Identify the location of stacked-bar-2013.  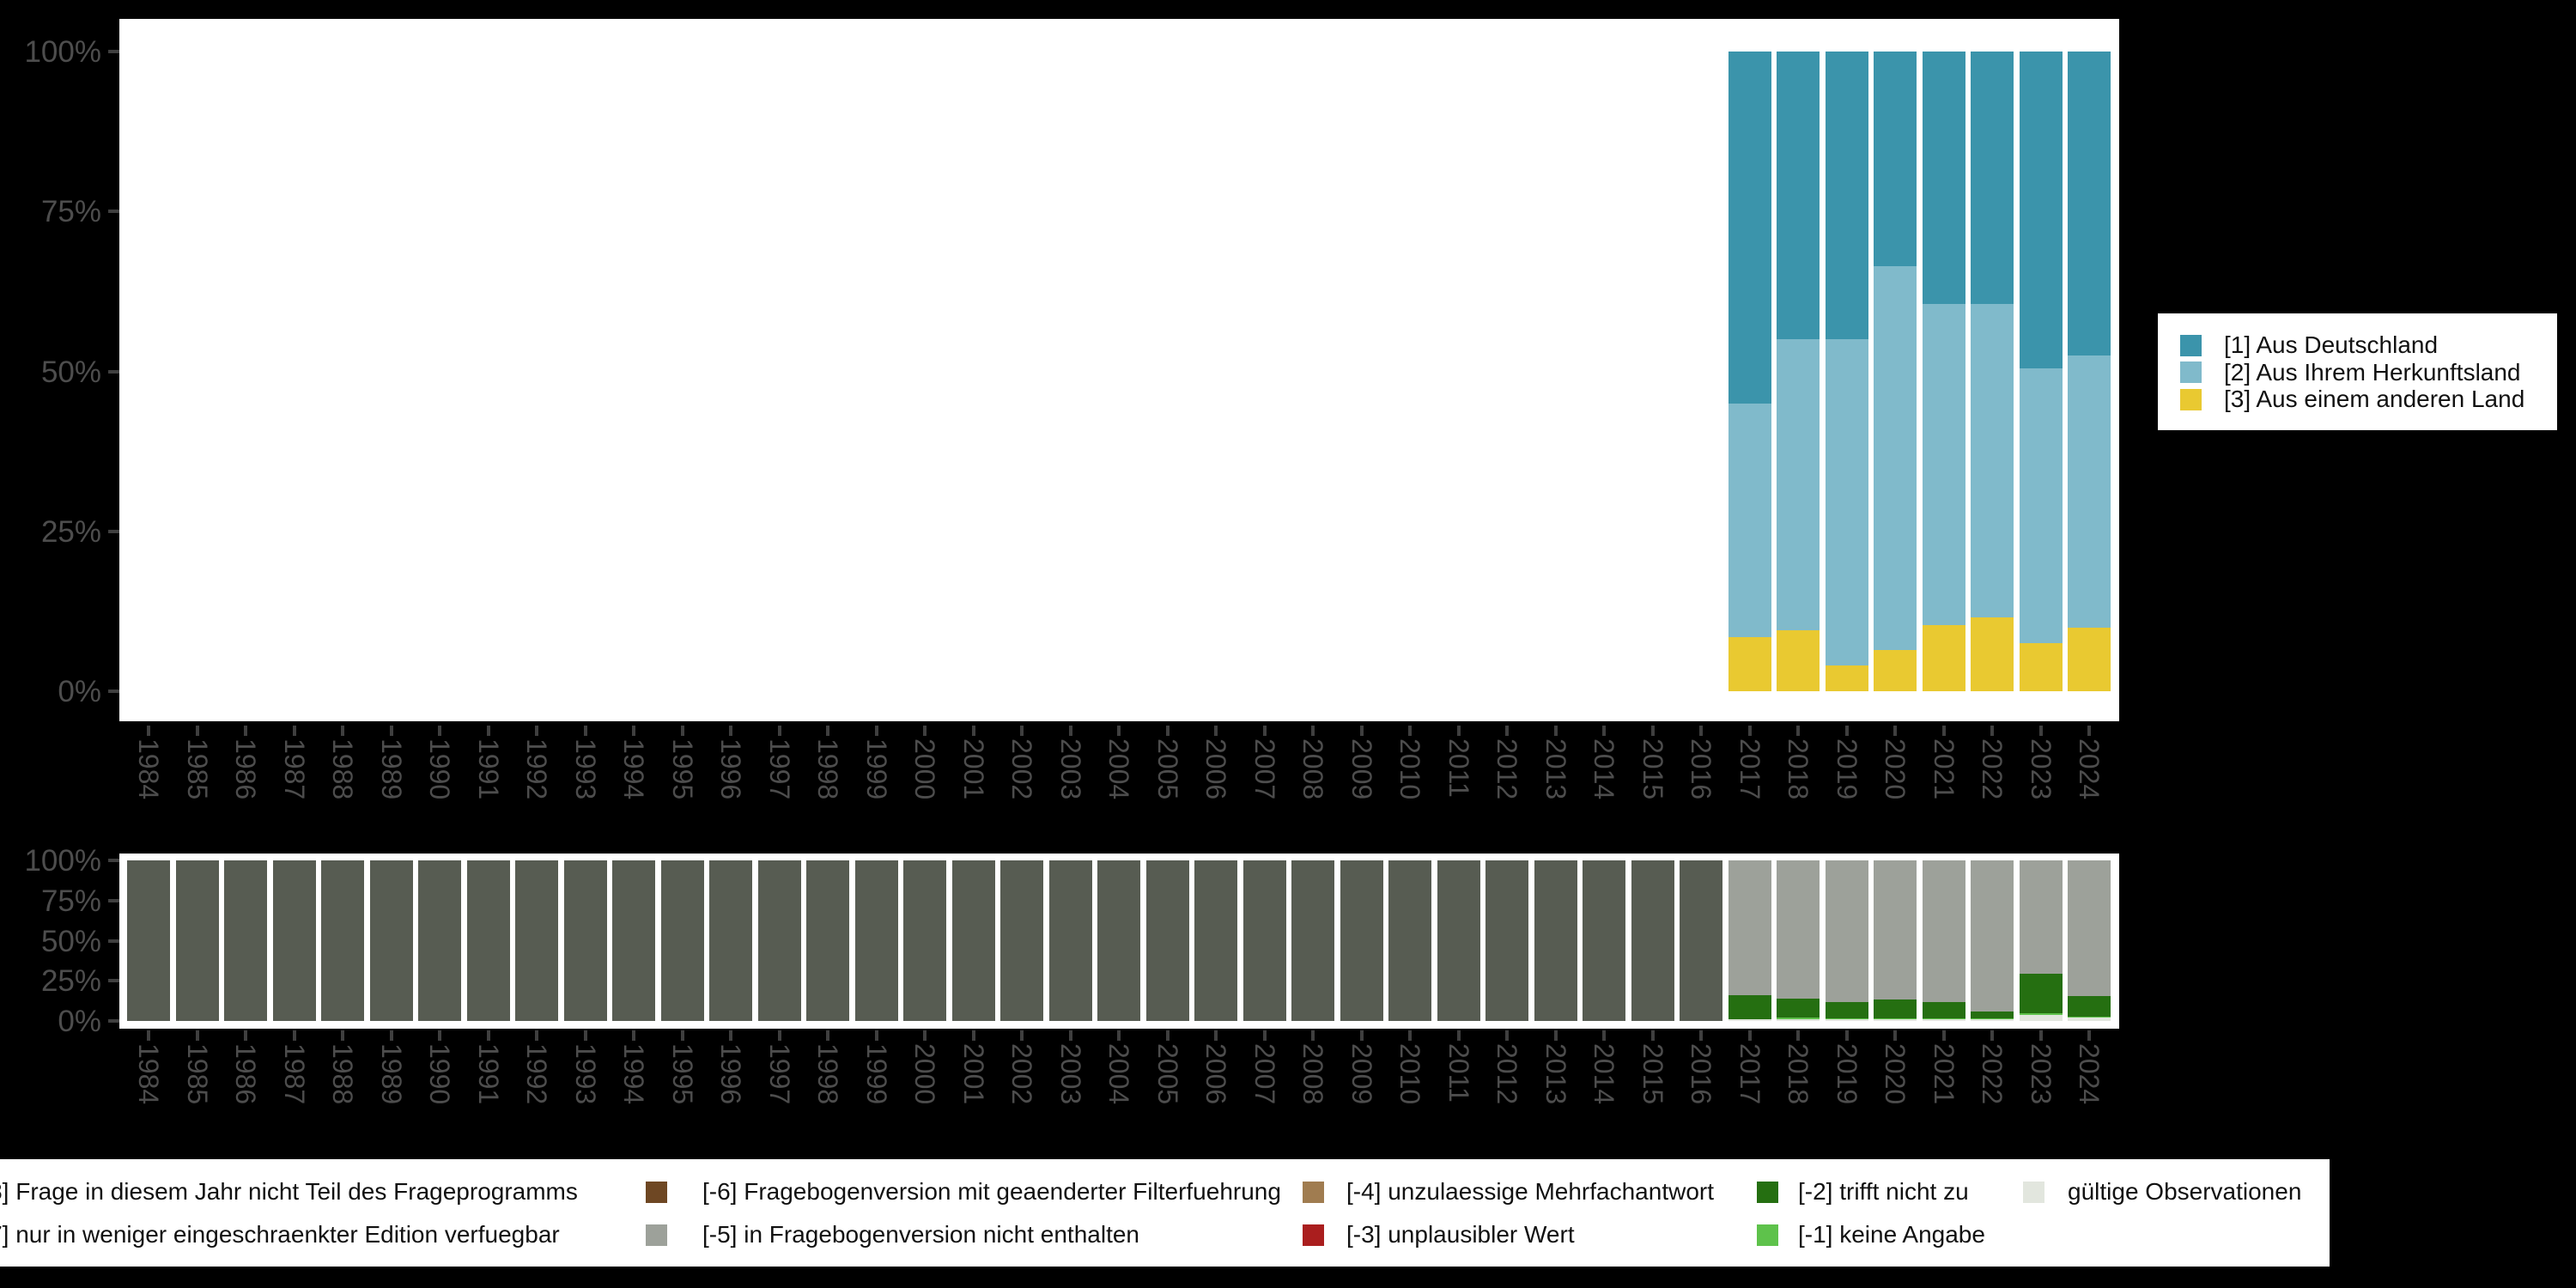
(1555, 371).